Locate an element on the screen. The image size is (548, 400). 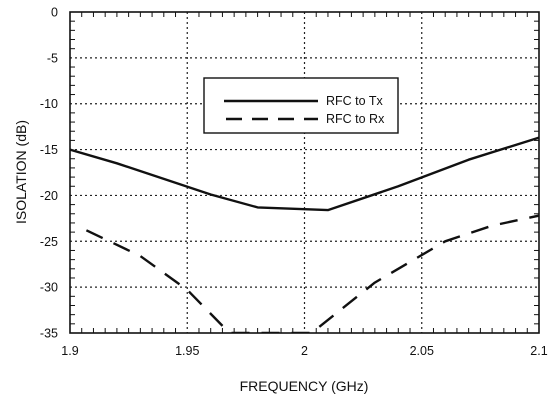
y-tick-label: -10 is located at coordinates (49, 104).